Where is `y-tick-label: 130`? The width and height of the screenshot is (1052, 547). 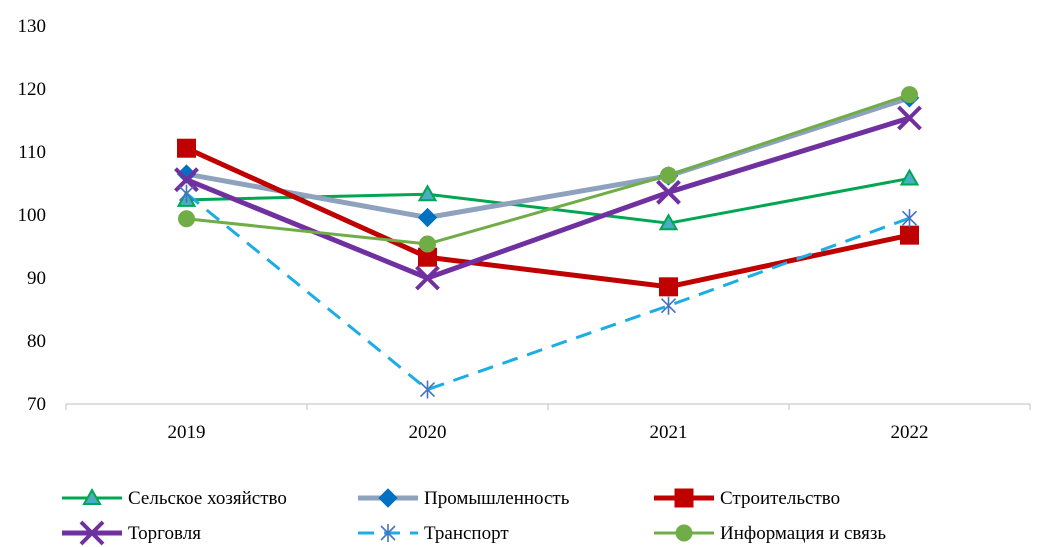
y-tick-label: 130 is located at coordinates (32, 26).